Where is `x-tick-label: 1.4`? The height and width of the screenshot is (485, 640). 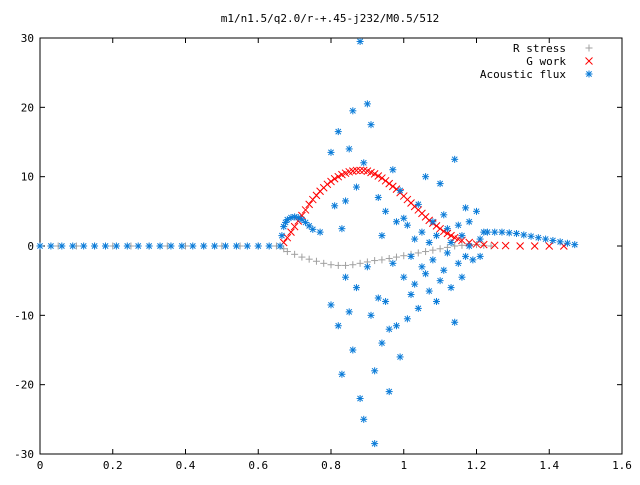
x-tick-label: 1.4 is located at coordinates (549, 465).